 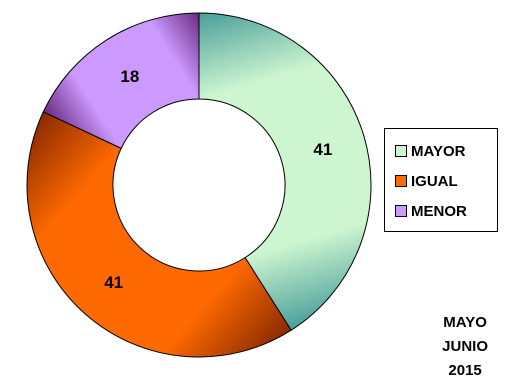 I want to click on data-label-menor: 18, so click(x=129, y=76).